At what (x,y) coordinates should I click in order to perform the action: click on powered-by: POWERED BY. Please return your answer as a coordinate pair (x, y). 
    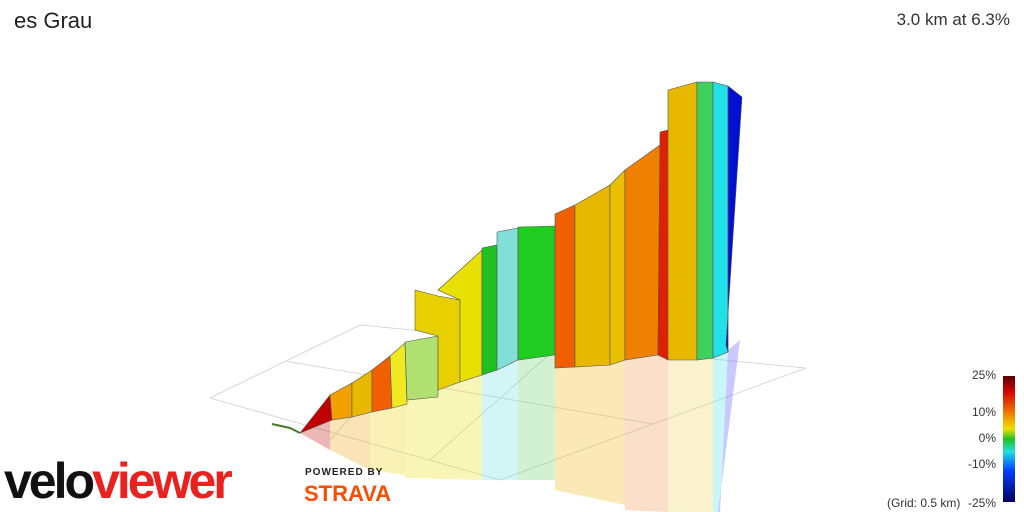
    Looking at the image, I should click on (344, 472).